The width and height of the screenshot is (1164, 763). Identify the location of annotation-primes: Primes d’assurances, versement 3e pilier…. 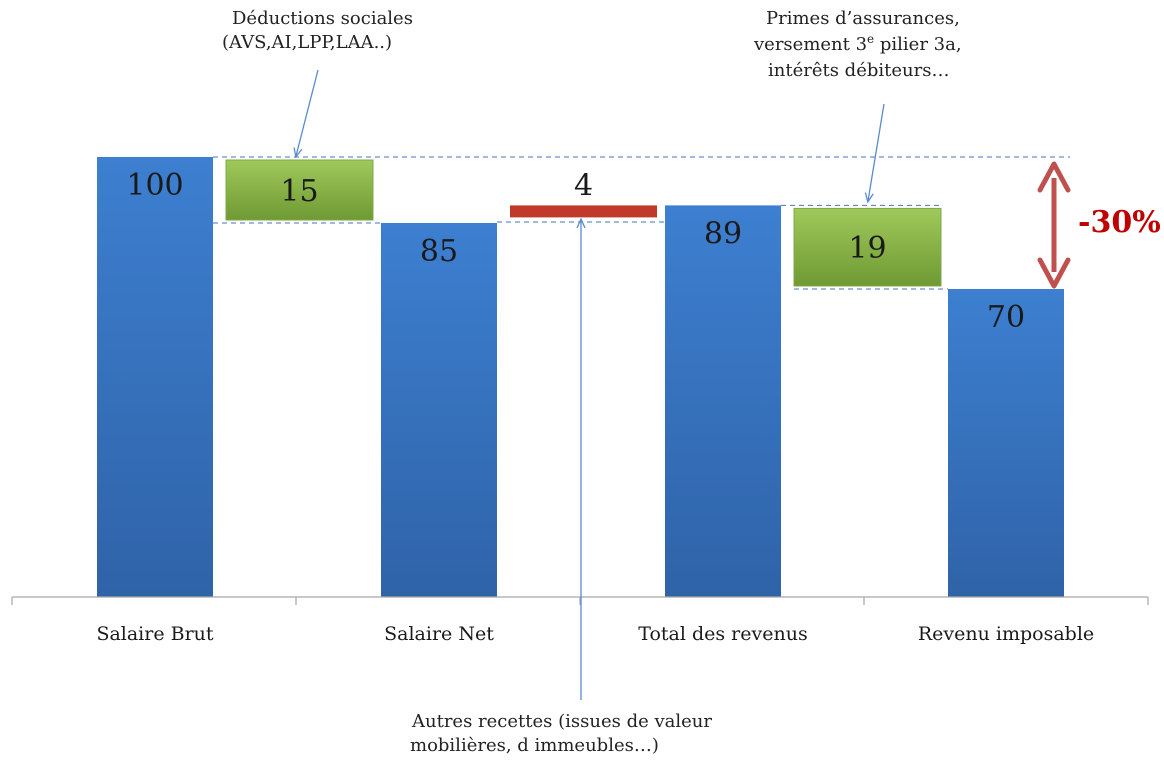
(860, 44).